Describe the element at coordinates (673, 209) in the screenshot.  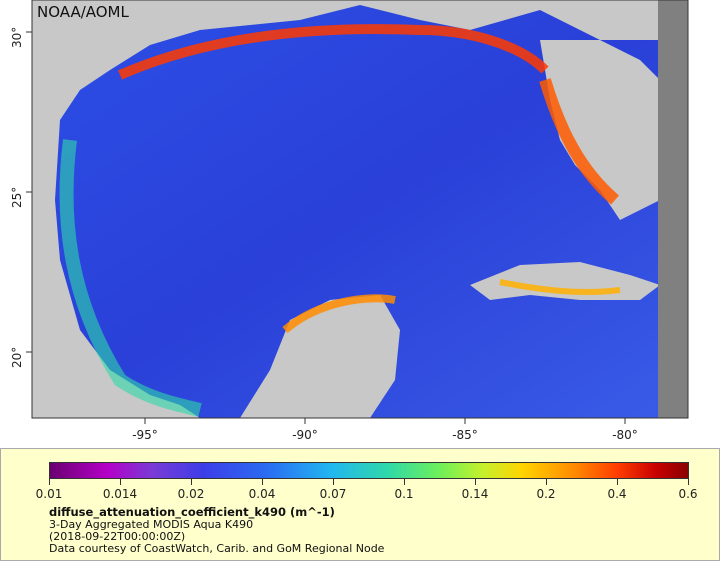
I see `no-data-strip` at that location.